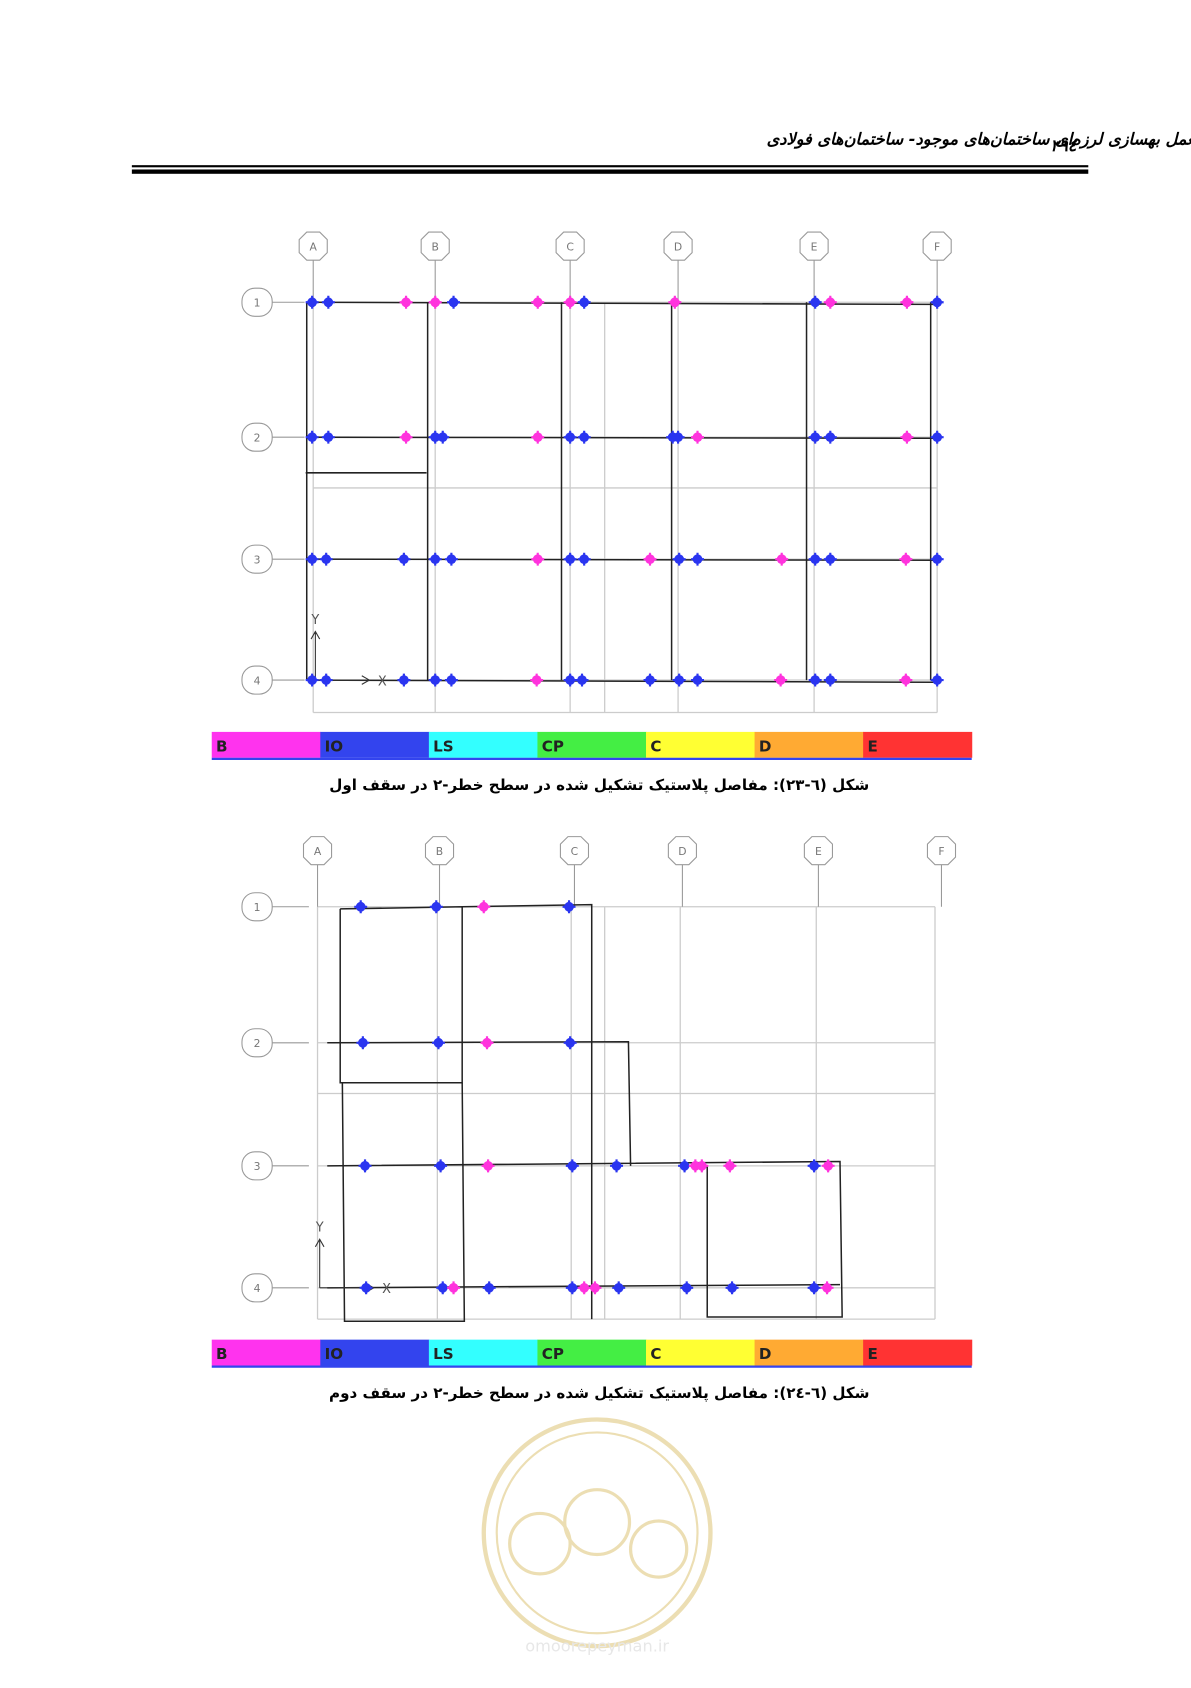  Describe the element at coordinates (222, 746) in the screenshot. I see `legend-label: B` at that location.